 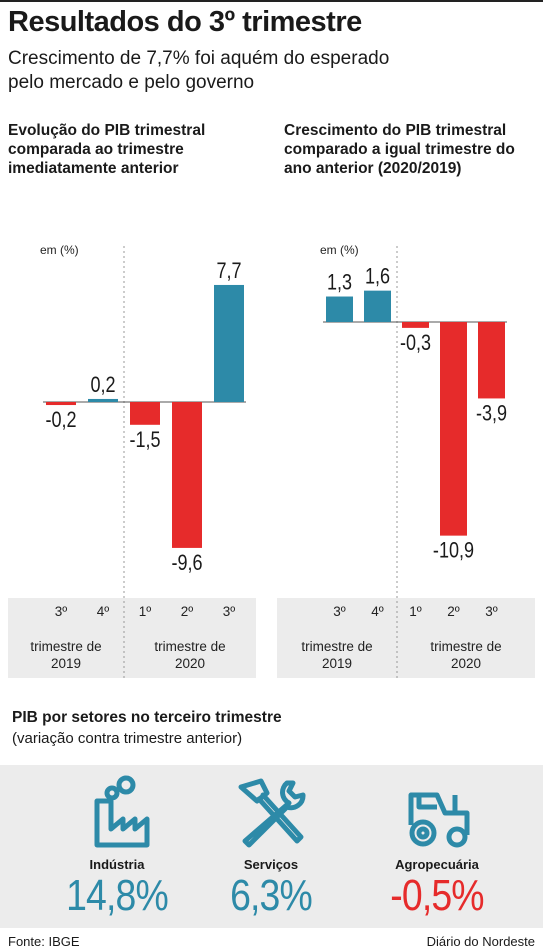 What do you see at coordinates (271, 1) in the screenshot?
I see `top-rule` at bounding box center [271, 1].